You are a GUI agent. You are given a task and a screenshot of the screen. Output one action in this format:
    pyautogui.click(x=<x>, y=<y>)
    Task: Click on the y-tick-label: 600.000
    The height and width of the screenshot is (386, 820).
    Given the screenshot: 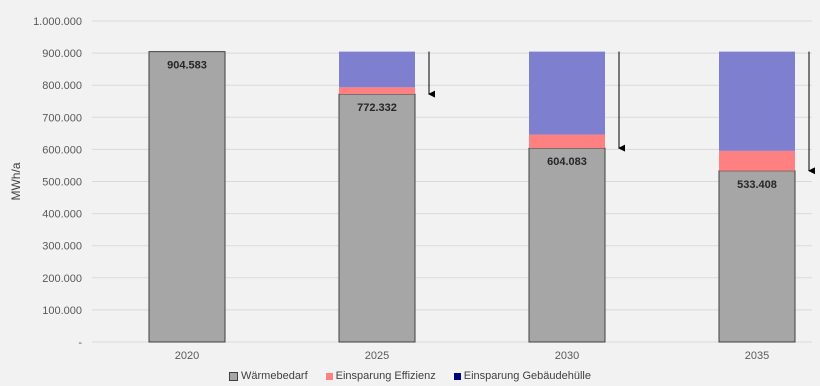 What is the action you would take?
    pyautogui.click(x=62, y=150)
    